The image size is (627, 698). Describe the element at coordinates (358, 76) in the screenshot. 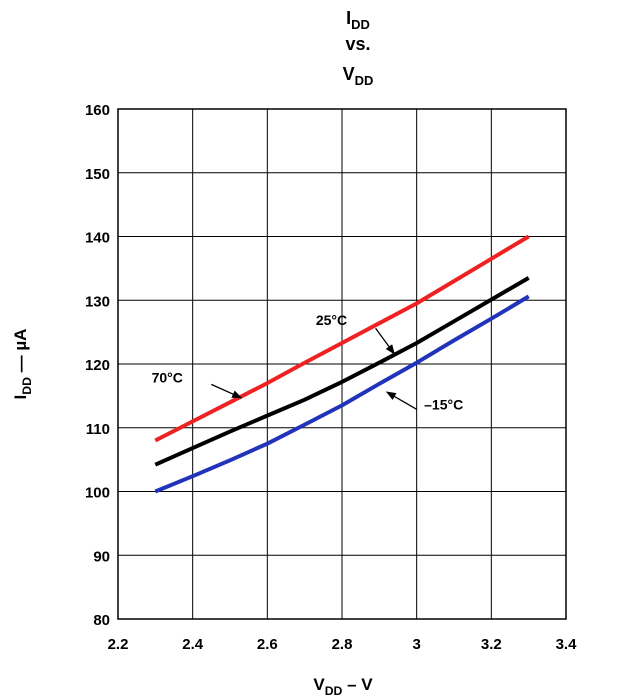

I see `title-line: VDD` at that location.